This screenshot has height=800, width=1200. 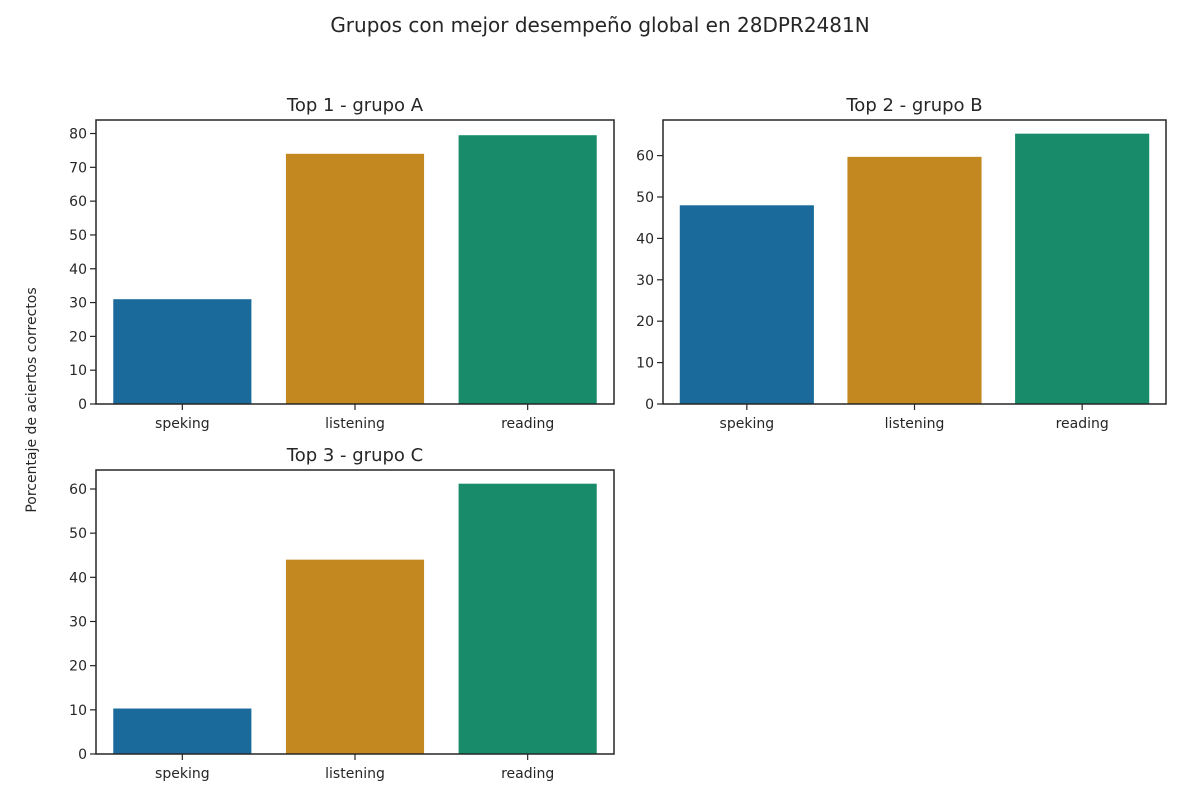 I want to click on figure-ylabel: Porcentaje de aciertos correctos, so click(x=32, y=399).